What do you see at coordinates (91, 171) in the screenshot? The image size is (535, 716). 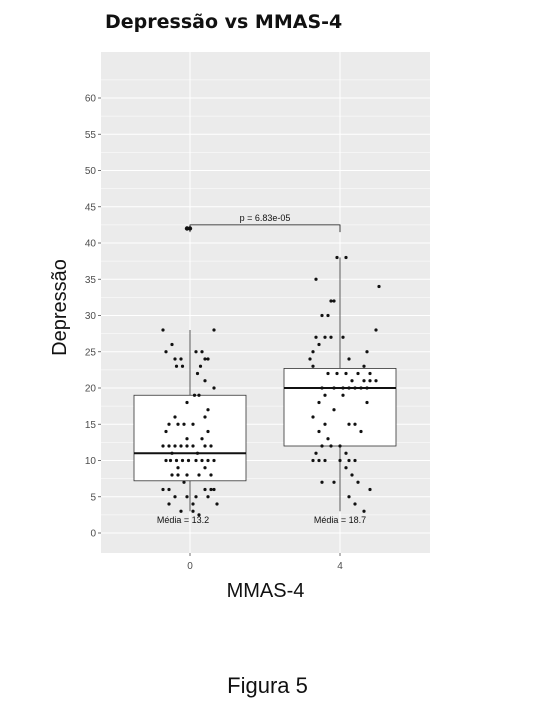 I see `y-tick-label: 50` at bounding box center [91, 171].